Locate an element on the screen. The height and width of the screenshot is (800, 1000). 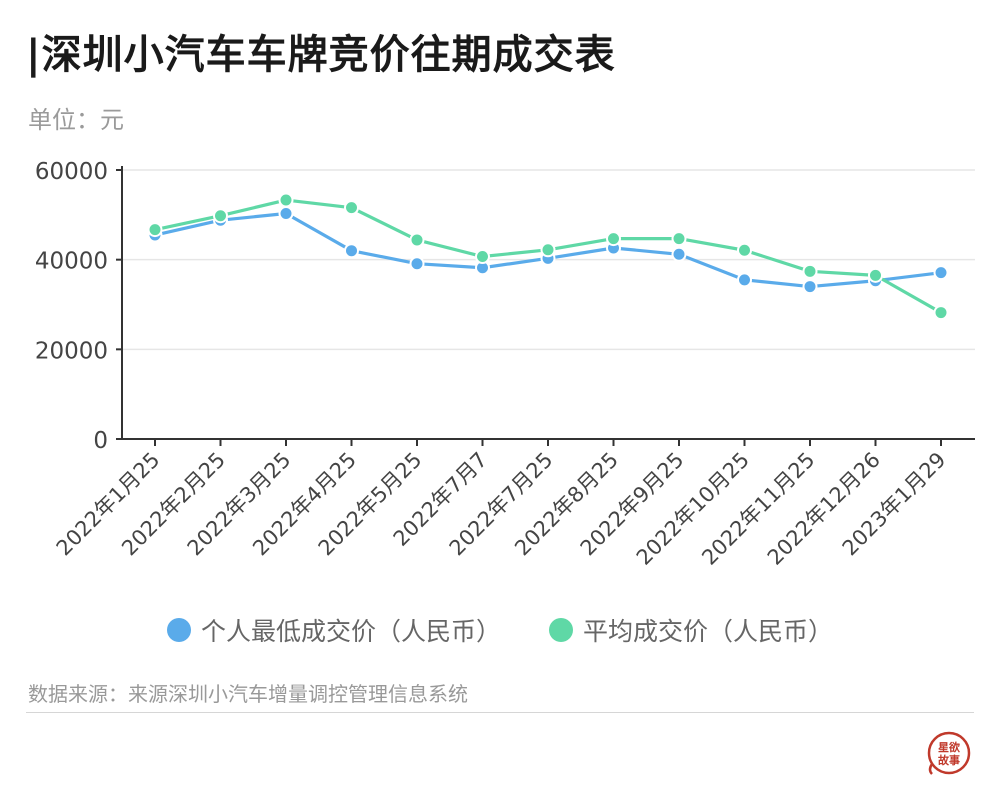
x-tick-label: 2022年11月25 is located at coordinates (758, 509).